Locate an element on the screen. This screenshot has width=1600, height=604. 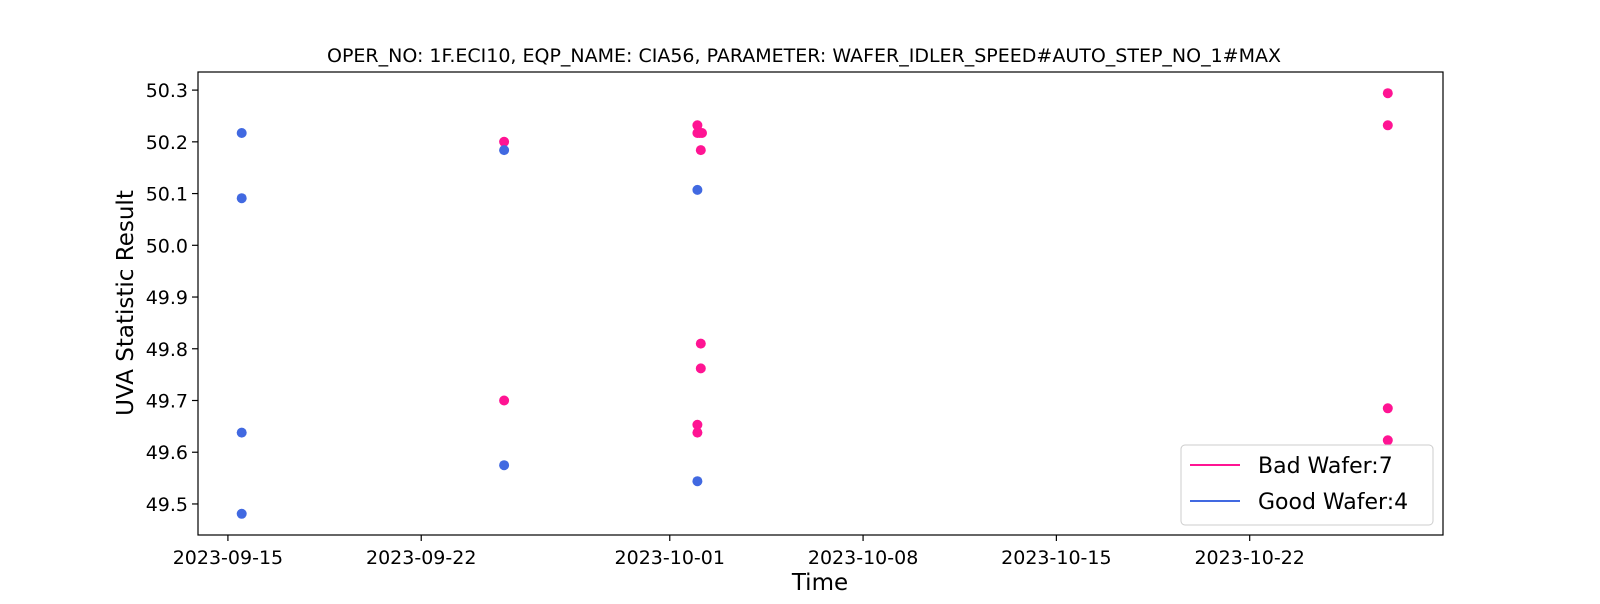
legend: Bad Wafer:7 Good Wafer:4 is located at coordinates (1307, 485).